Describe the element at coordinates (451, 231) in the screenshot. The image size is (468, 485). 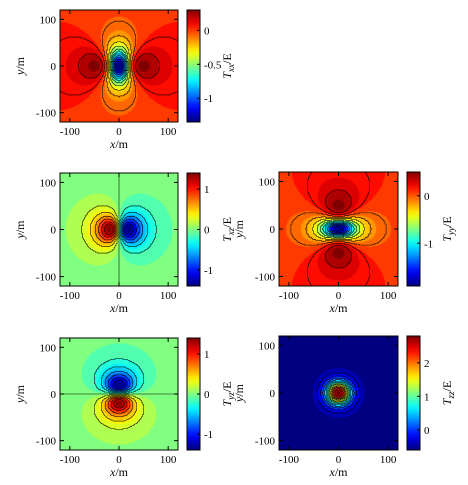
I see `colorbar-label-sub: yy` at that location.